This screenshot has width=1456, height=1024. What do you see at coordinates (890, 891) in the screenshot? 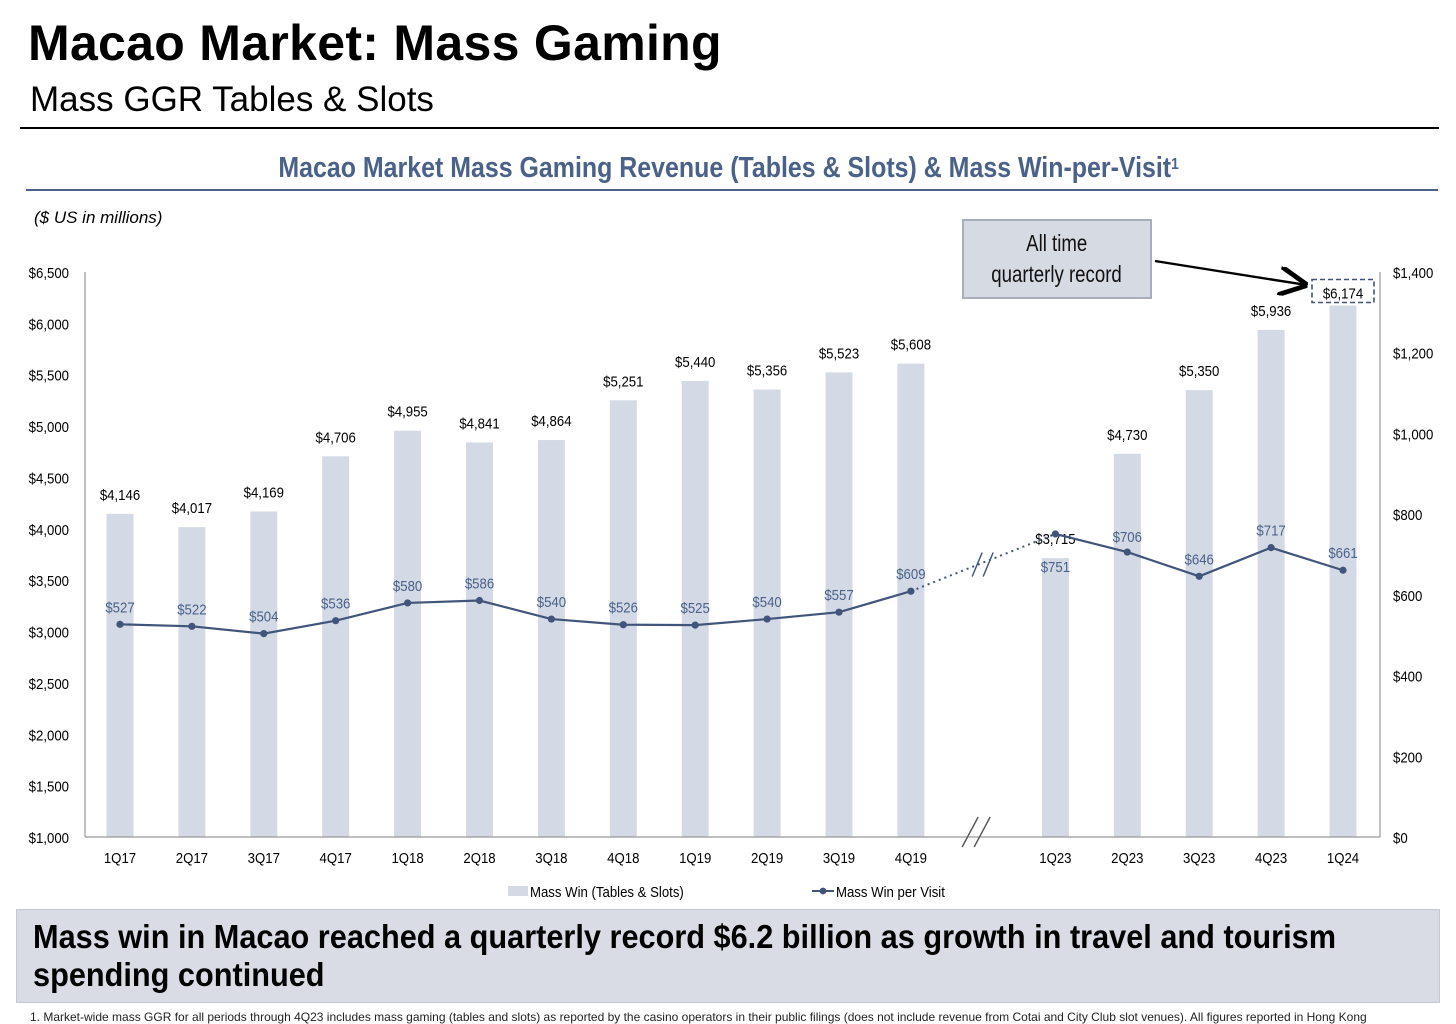
I see `legend-label-mass-win-per-visit: Mass Win per Visit` at bounding box center [890, 891].